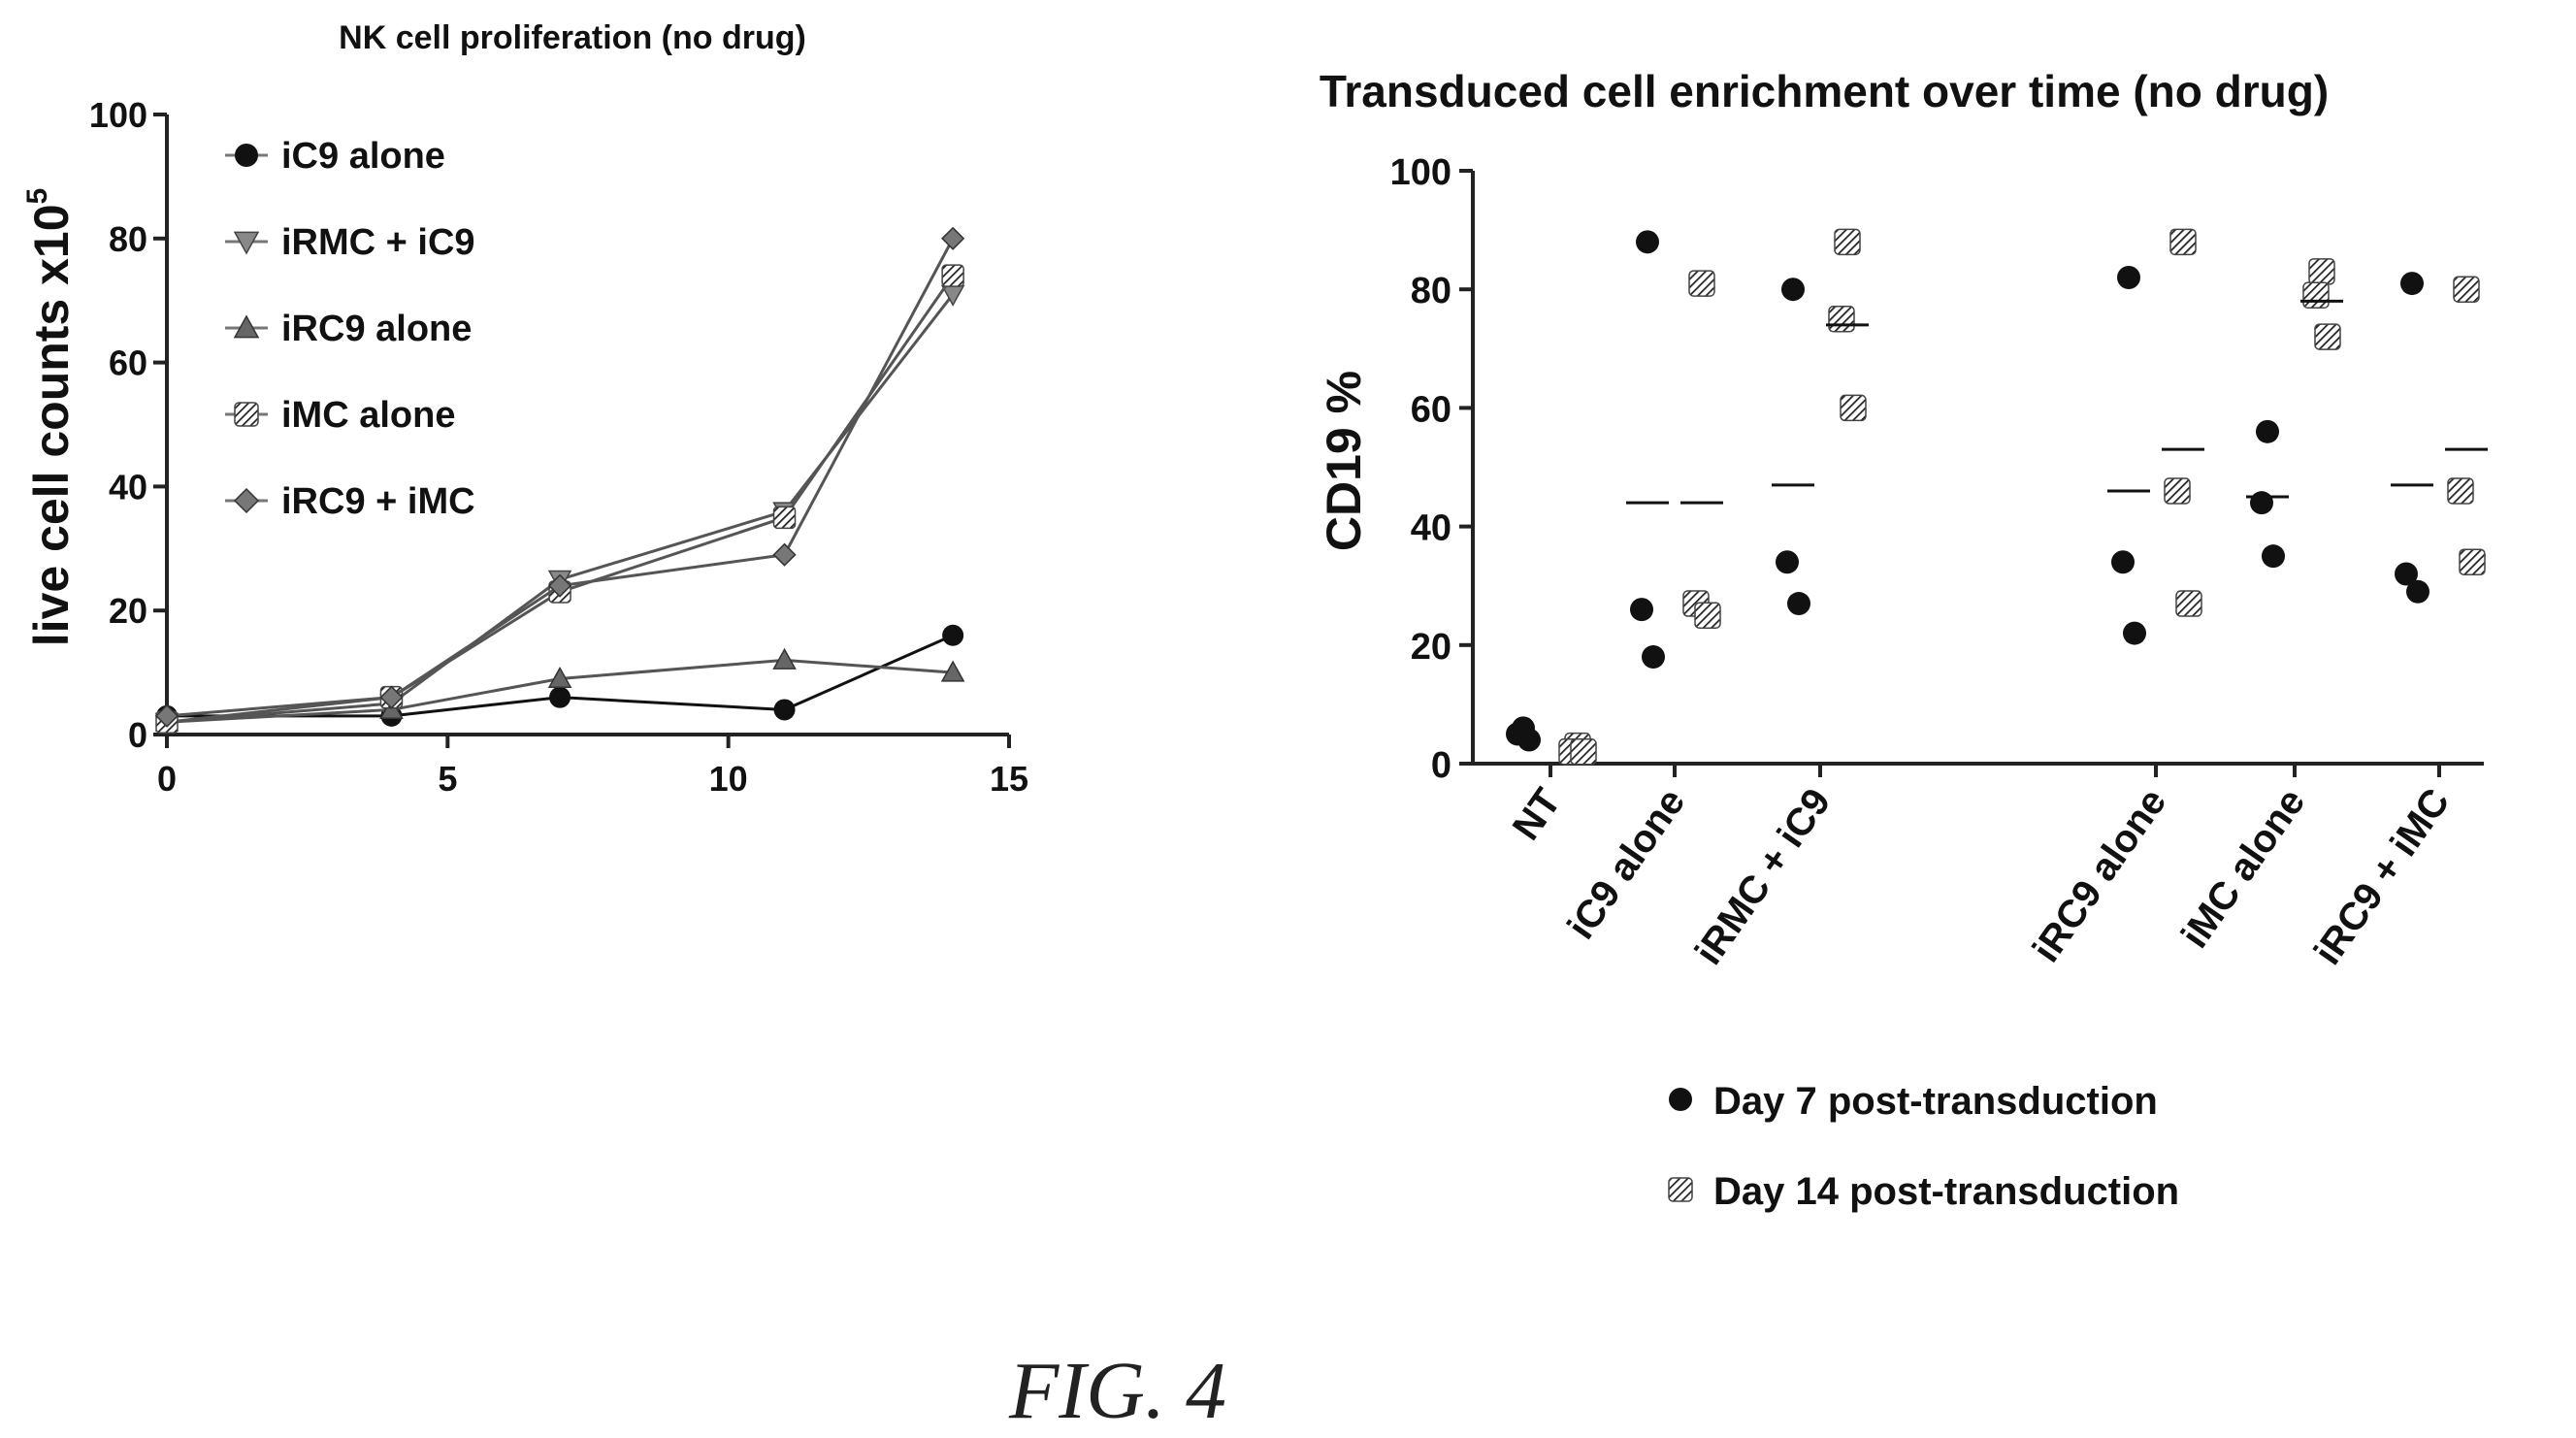 Image resolution: width=2576 pixels, height=1438 pixels. I want to click on legend-item: iRMC + iC9, so click(350, 242).